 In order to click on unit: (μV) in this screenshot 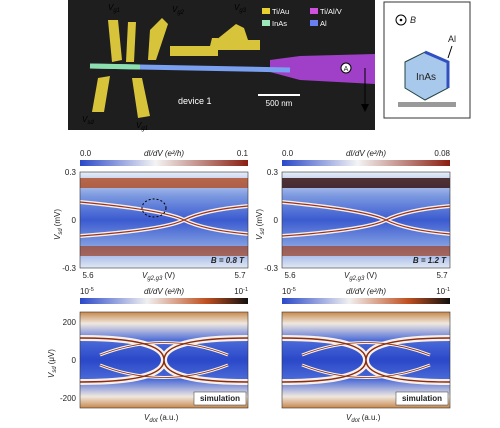, I will do `click(51, 357)`.